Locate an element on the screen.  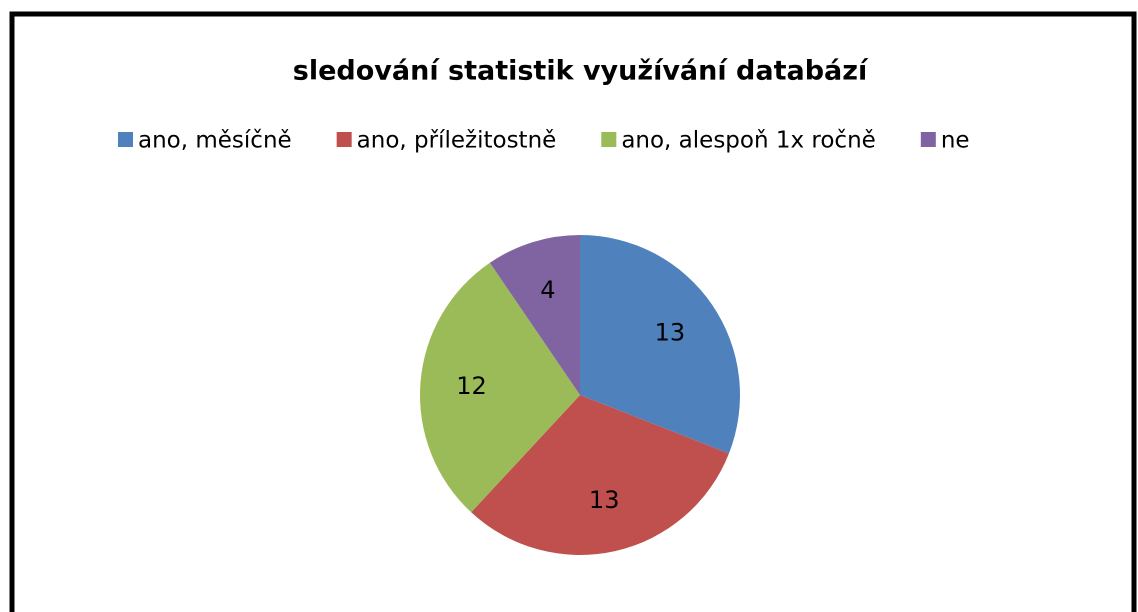
data-label: 12 is located at coordinates (471, 386).